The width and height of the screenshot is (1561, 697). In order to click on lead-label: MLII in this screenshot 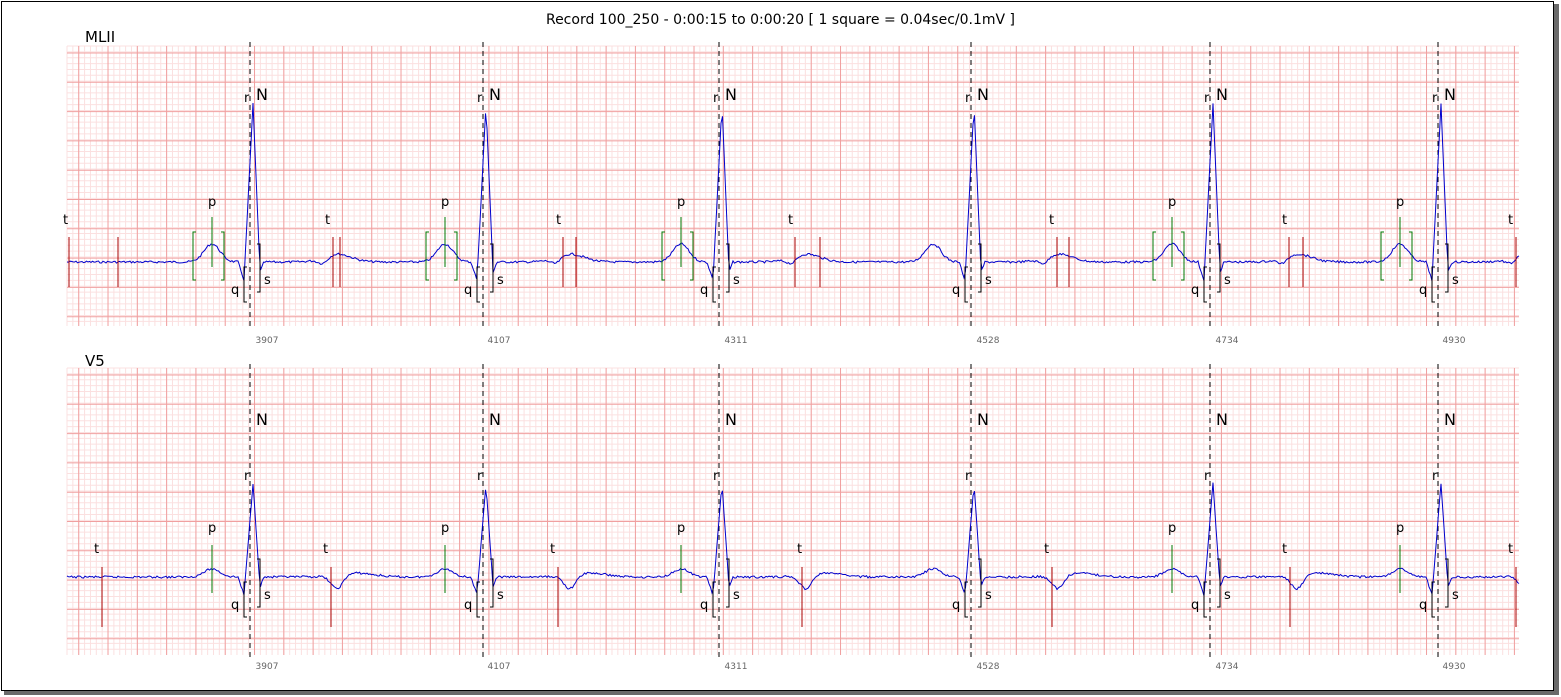, I will do `click(100, 37)`.